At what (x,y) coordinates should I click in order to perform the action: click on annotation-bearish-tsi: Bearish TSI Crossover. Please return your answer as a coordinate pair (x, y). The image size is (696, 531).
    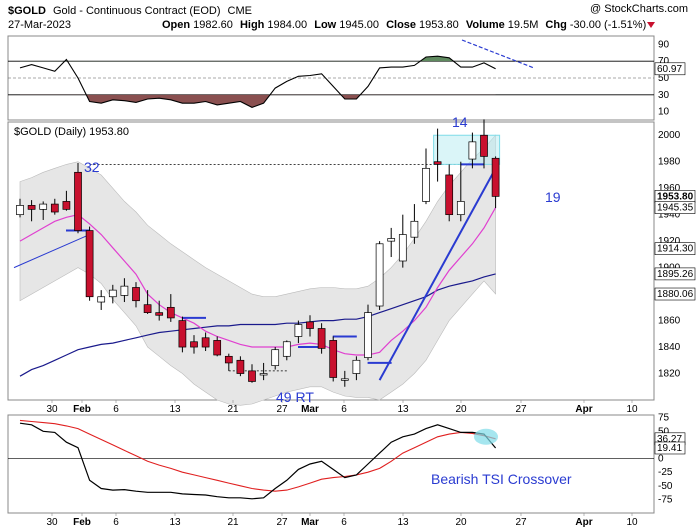
    Looking at the image, I should click on (501, 479).